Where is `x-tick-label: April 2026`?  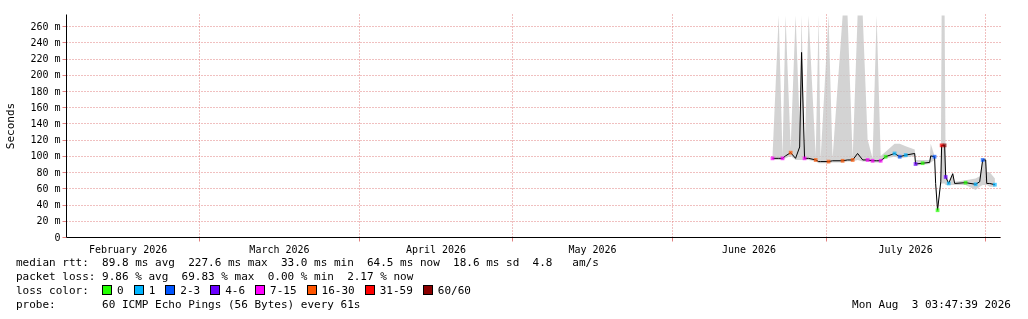
x-tick-label: April 2026 is located at coordinates (436, 249).